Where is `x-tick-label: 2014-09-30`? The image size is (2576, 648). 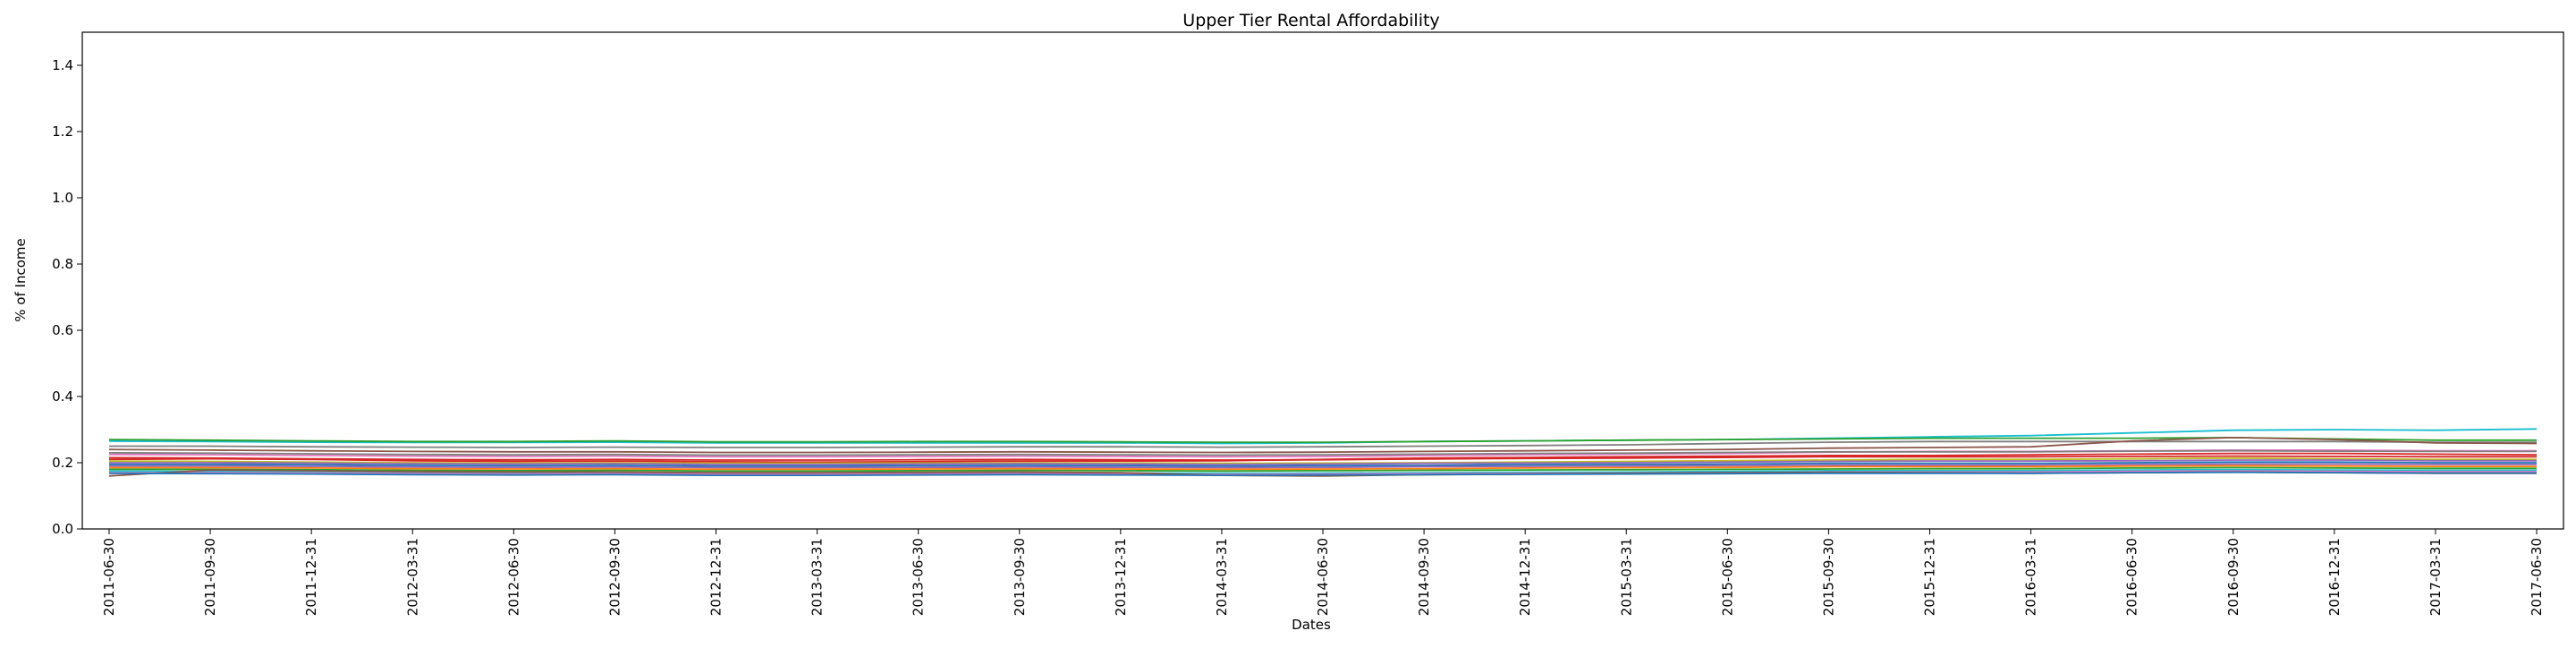 x-tick-label: 2014-09-30 is located at coordinates (1424, 577).